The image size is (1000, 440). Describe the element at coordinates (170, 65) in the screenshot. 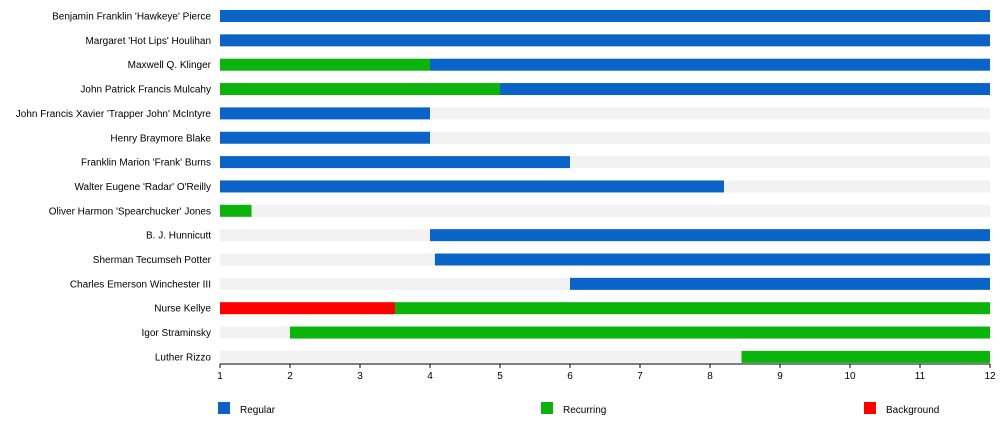

I see `row-label: Maxwell Q. Klinger` at that location.